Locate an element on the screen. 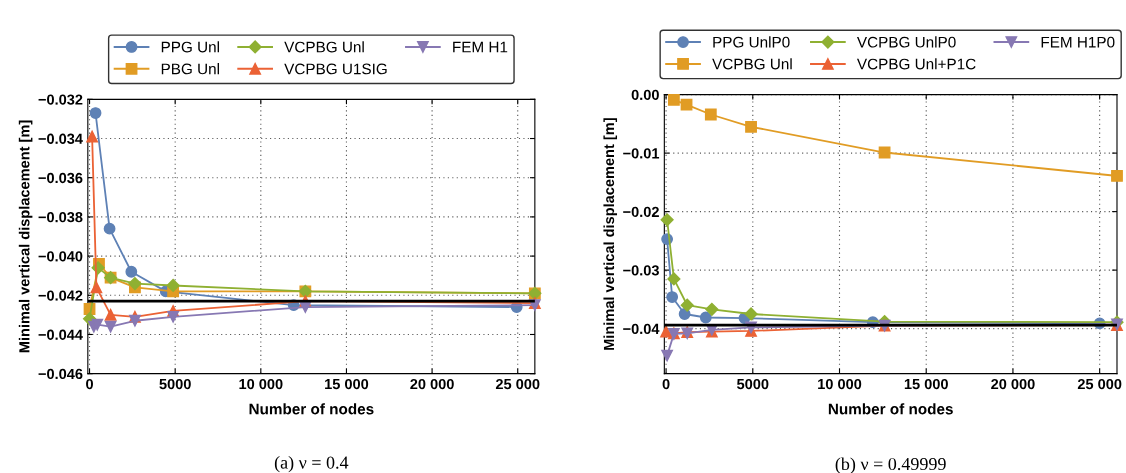  y-tick-label: −0.040 is located at coordinates (60, 256).